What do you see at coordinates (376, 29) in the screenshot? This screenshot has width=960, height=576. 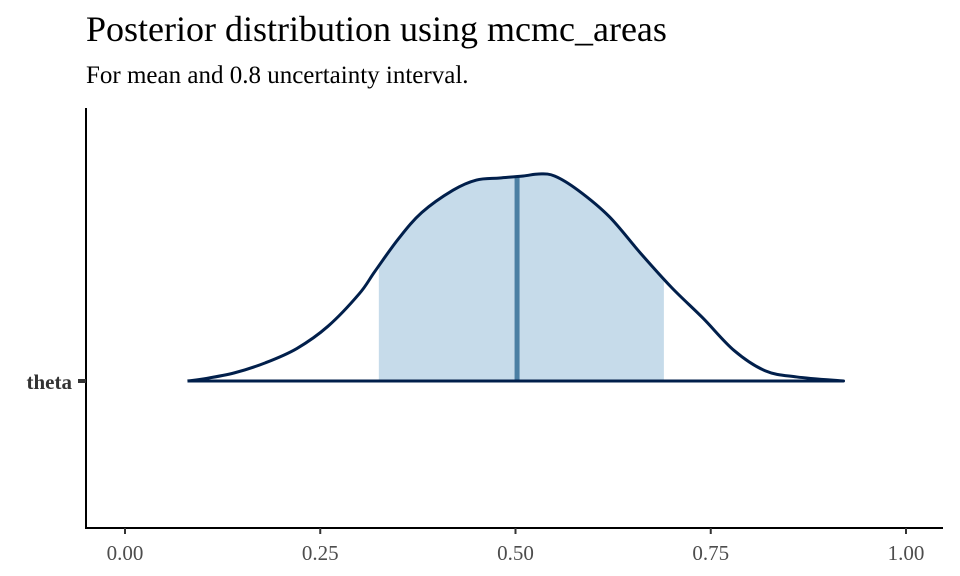 I see `chart-title: Posterior distribution using mcmc_areas` at bounding box center [376, 29].